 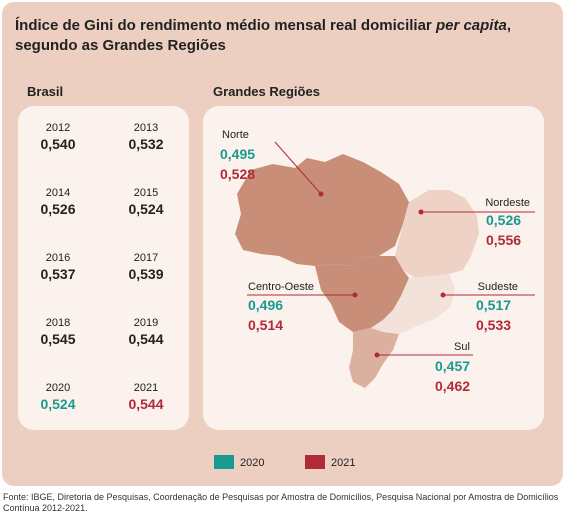 I want to click on year-label: 2019, so click(x=146, y=323).